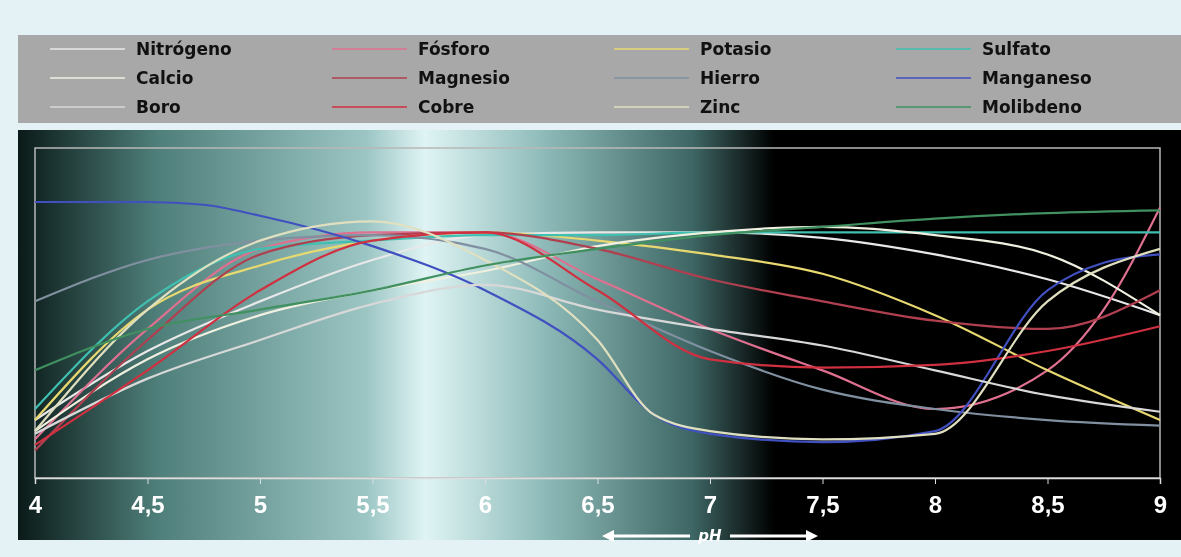 This screenshot has width=1181, height=557. I want to click on x-tick-label: 8, so click(935, 505).